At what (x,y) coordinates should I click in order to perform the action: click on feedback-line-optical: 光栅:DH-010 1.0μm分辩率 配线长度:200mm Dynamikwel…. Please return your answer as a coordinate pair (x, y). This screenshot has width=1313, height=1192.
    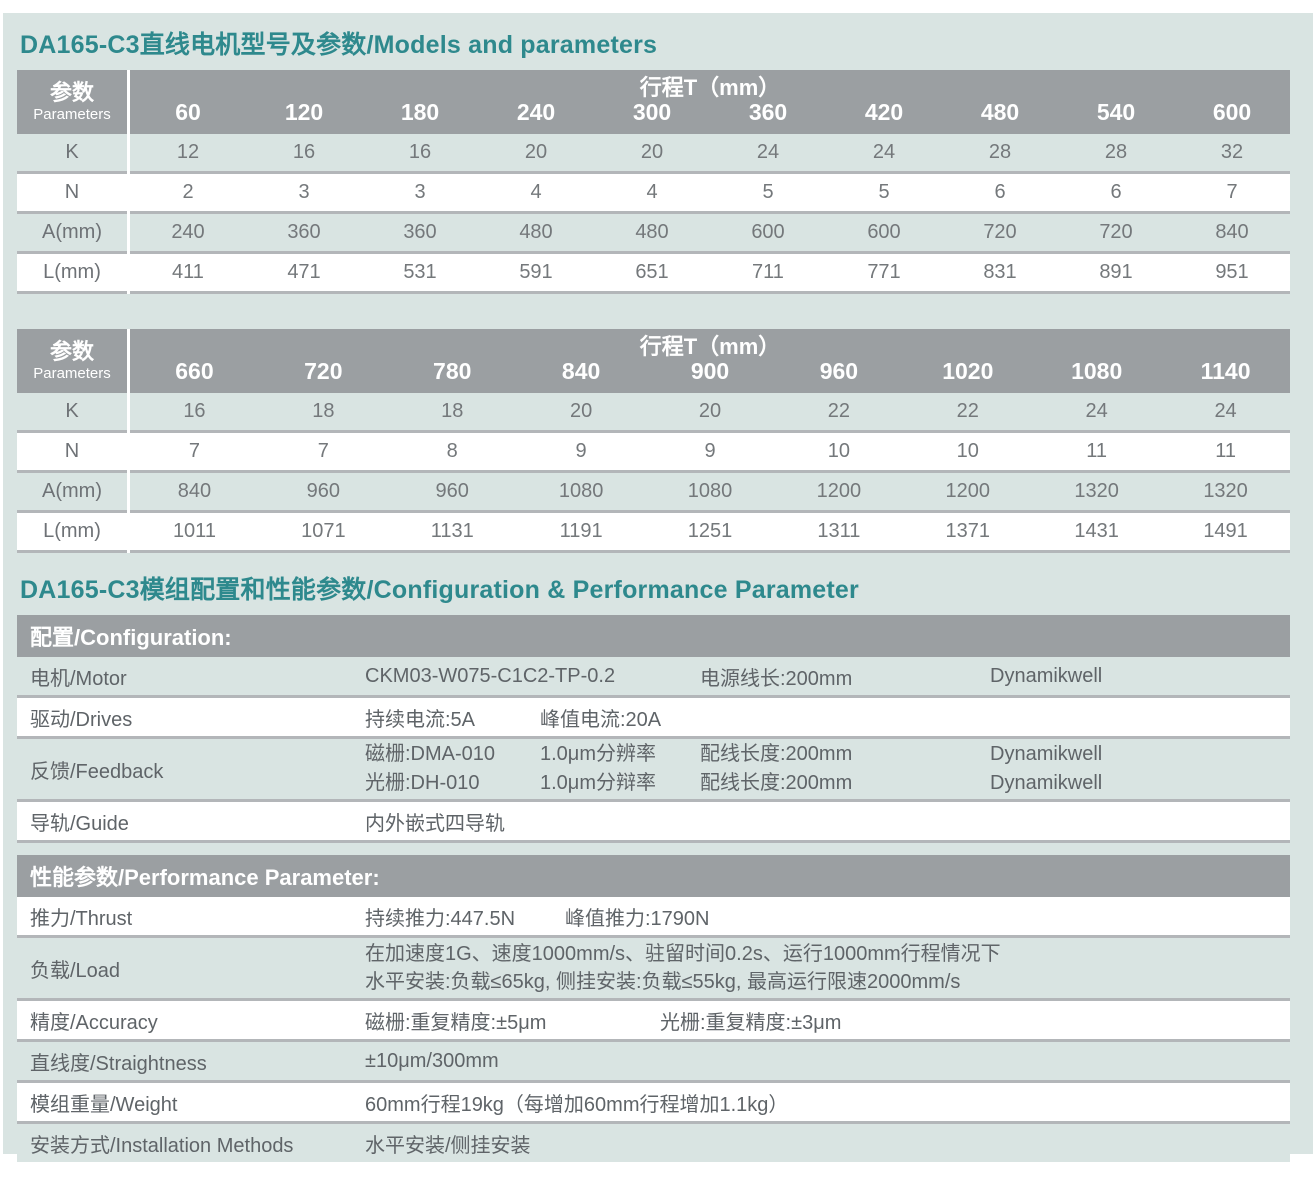
    Looking at the image, I should click on (827, 783).